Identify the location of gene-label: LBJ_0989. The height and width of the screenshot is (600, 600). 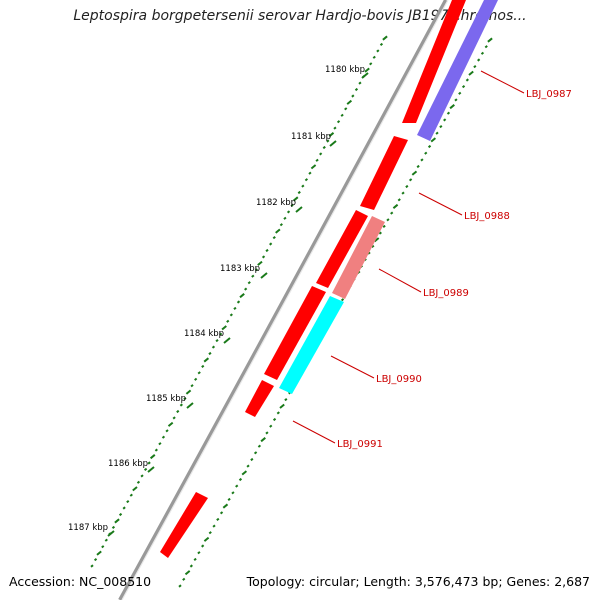
(446, 293).